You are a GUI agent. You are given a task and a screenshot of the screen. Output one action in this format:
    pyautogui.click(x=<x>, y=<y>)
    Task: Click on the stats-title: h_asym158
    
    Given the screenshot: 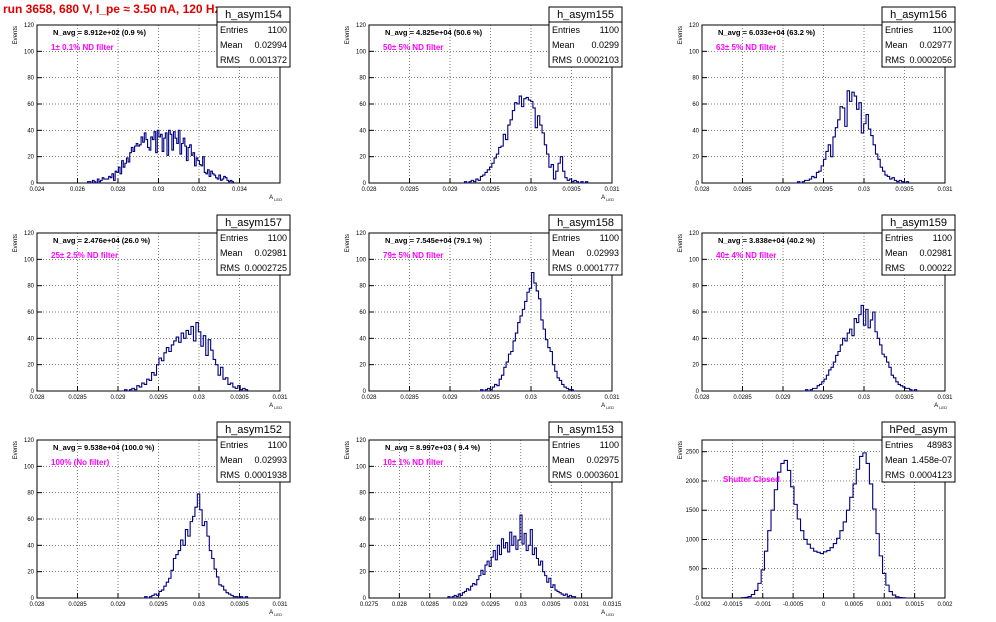 What is the action you would take?
    pyautogui.click(x=585, y=223)
    